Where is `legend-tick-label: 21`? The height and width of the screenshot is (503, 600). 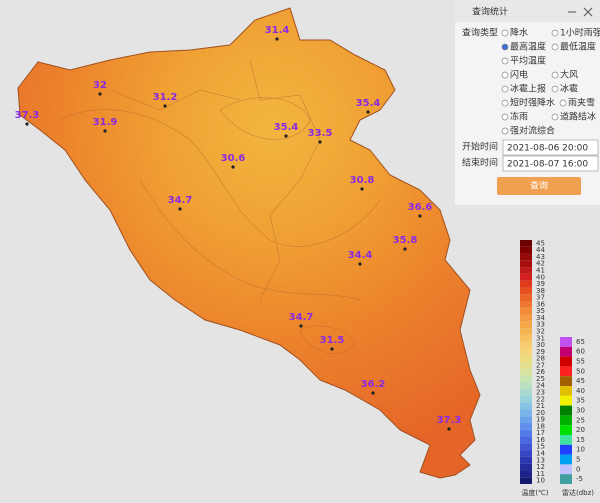 legend-tick-label: 21 is located at coordinates (540, 406).